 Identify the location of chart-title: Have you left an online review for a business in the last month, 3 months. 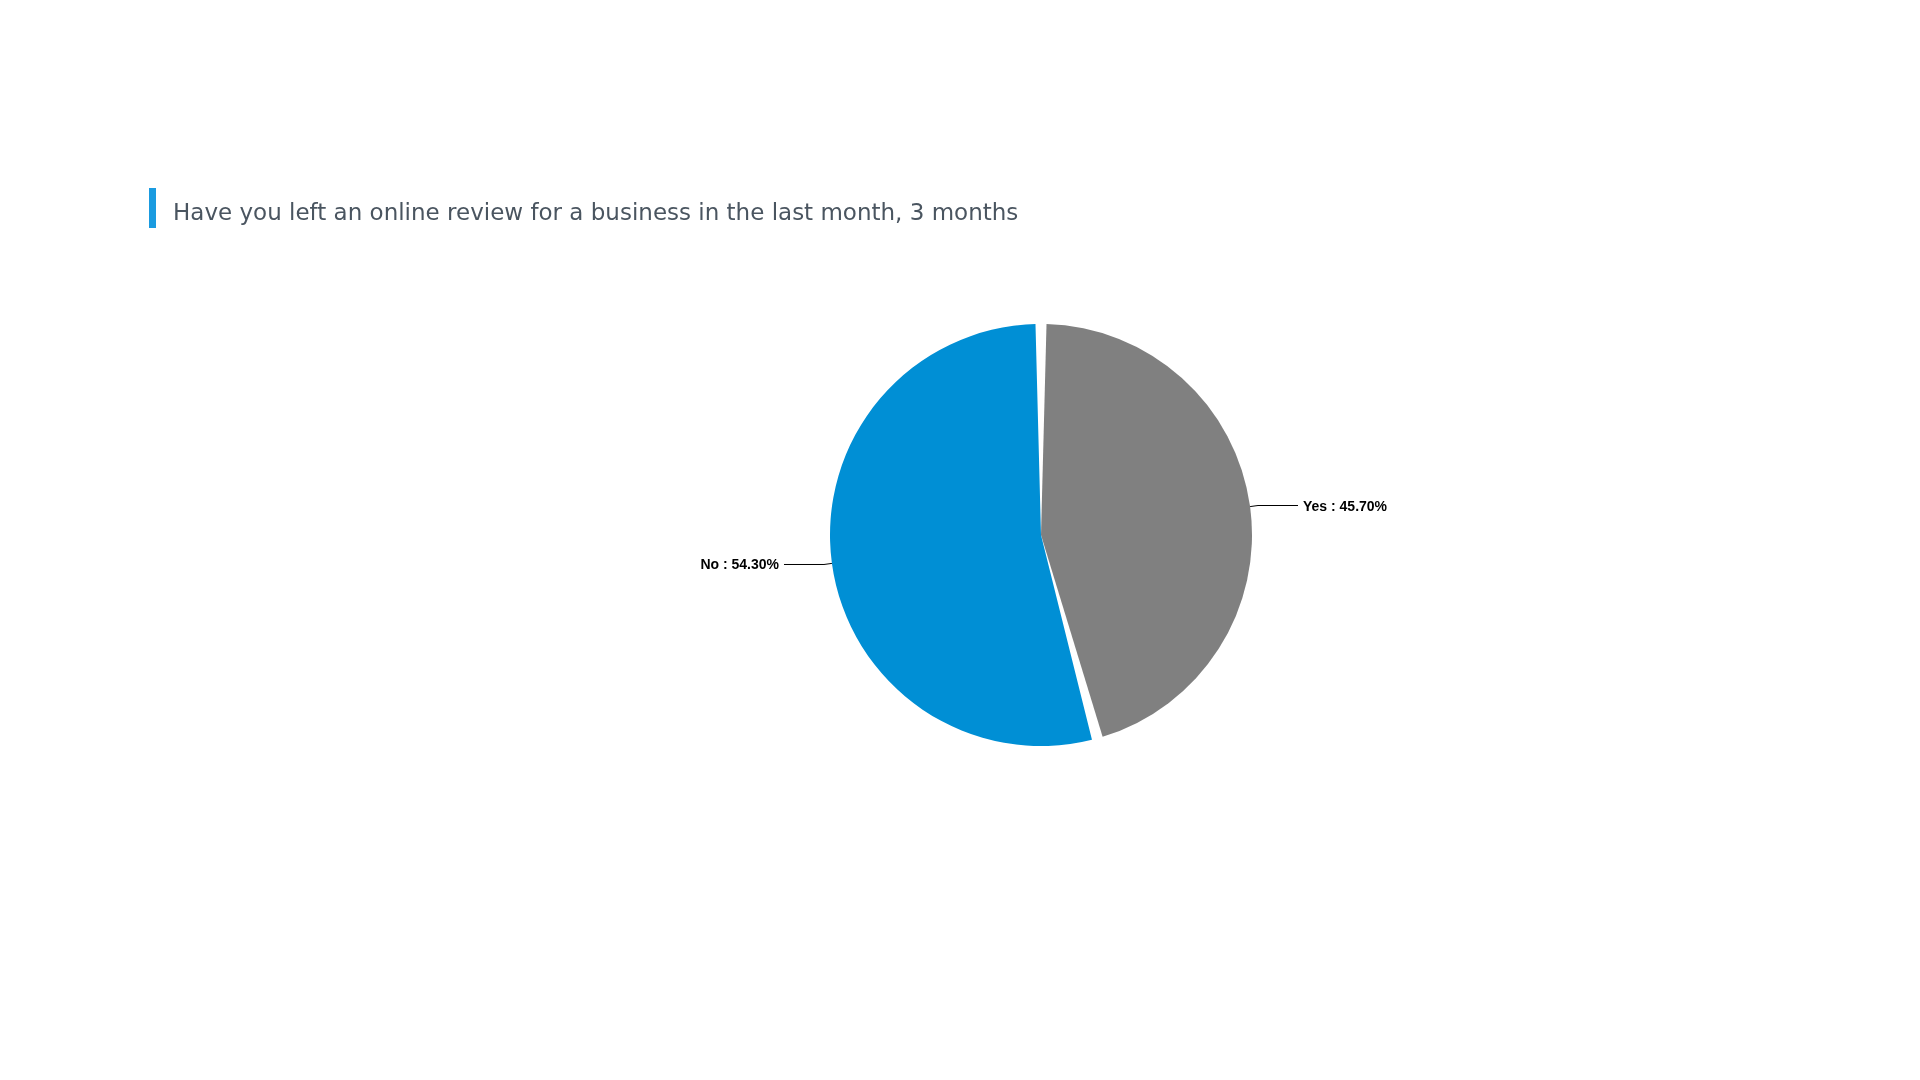
(596, 211).